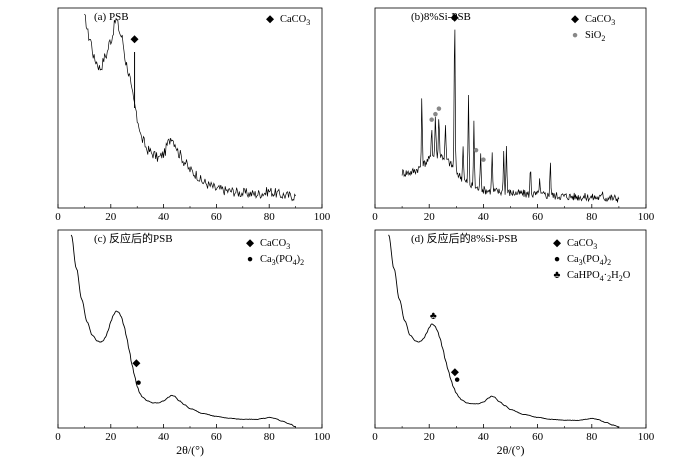  What do you see at coordinates (557, 275) in the screenshot?
I see `legend-marker: ♣` at bounding box center [557, 275].